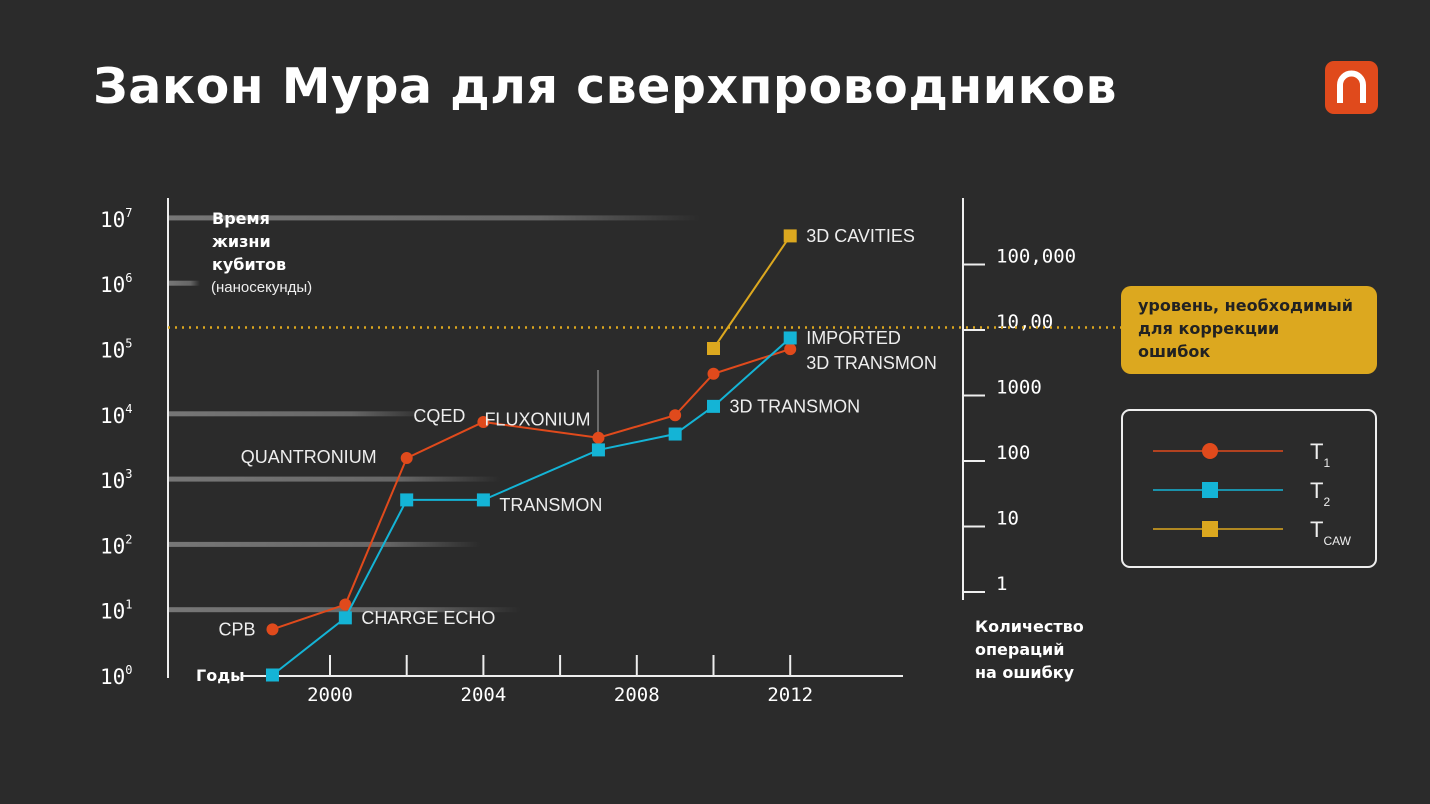 This screenshot has width=1430, height=804. What do you see at coordinates (116, 350) in the screenshot?
I see `y-tick-label: 10⁵` at bounding box center [116, 350].